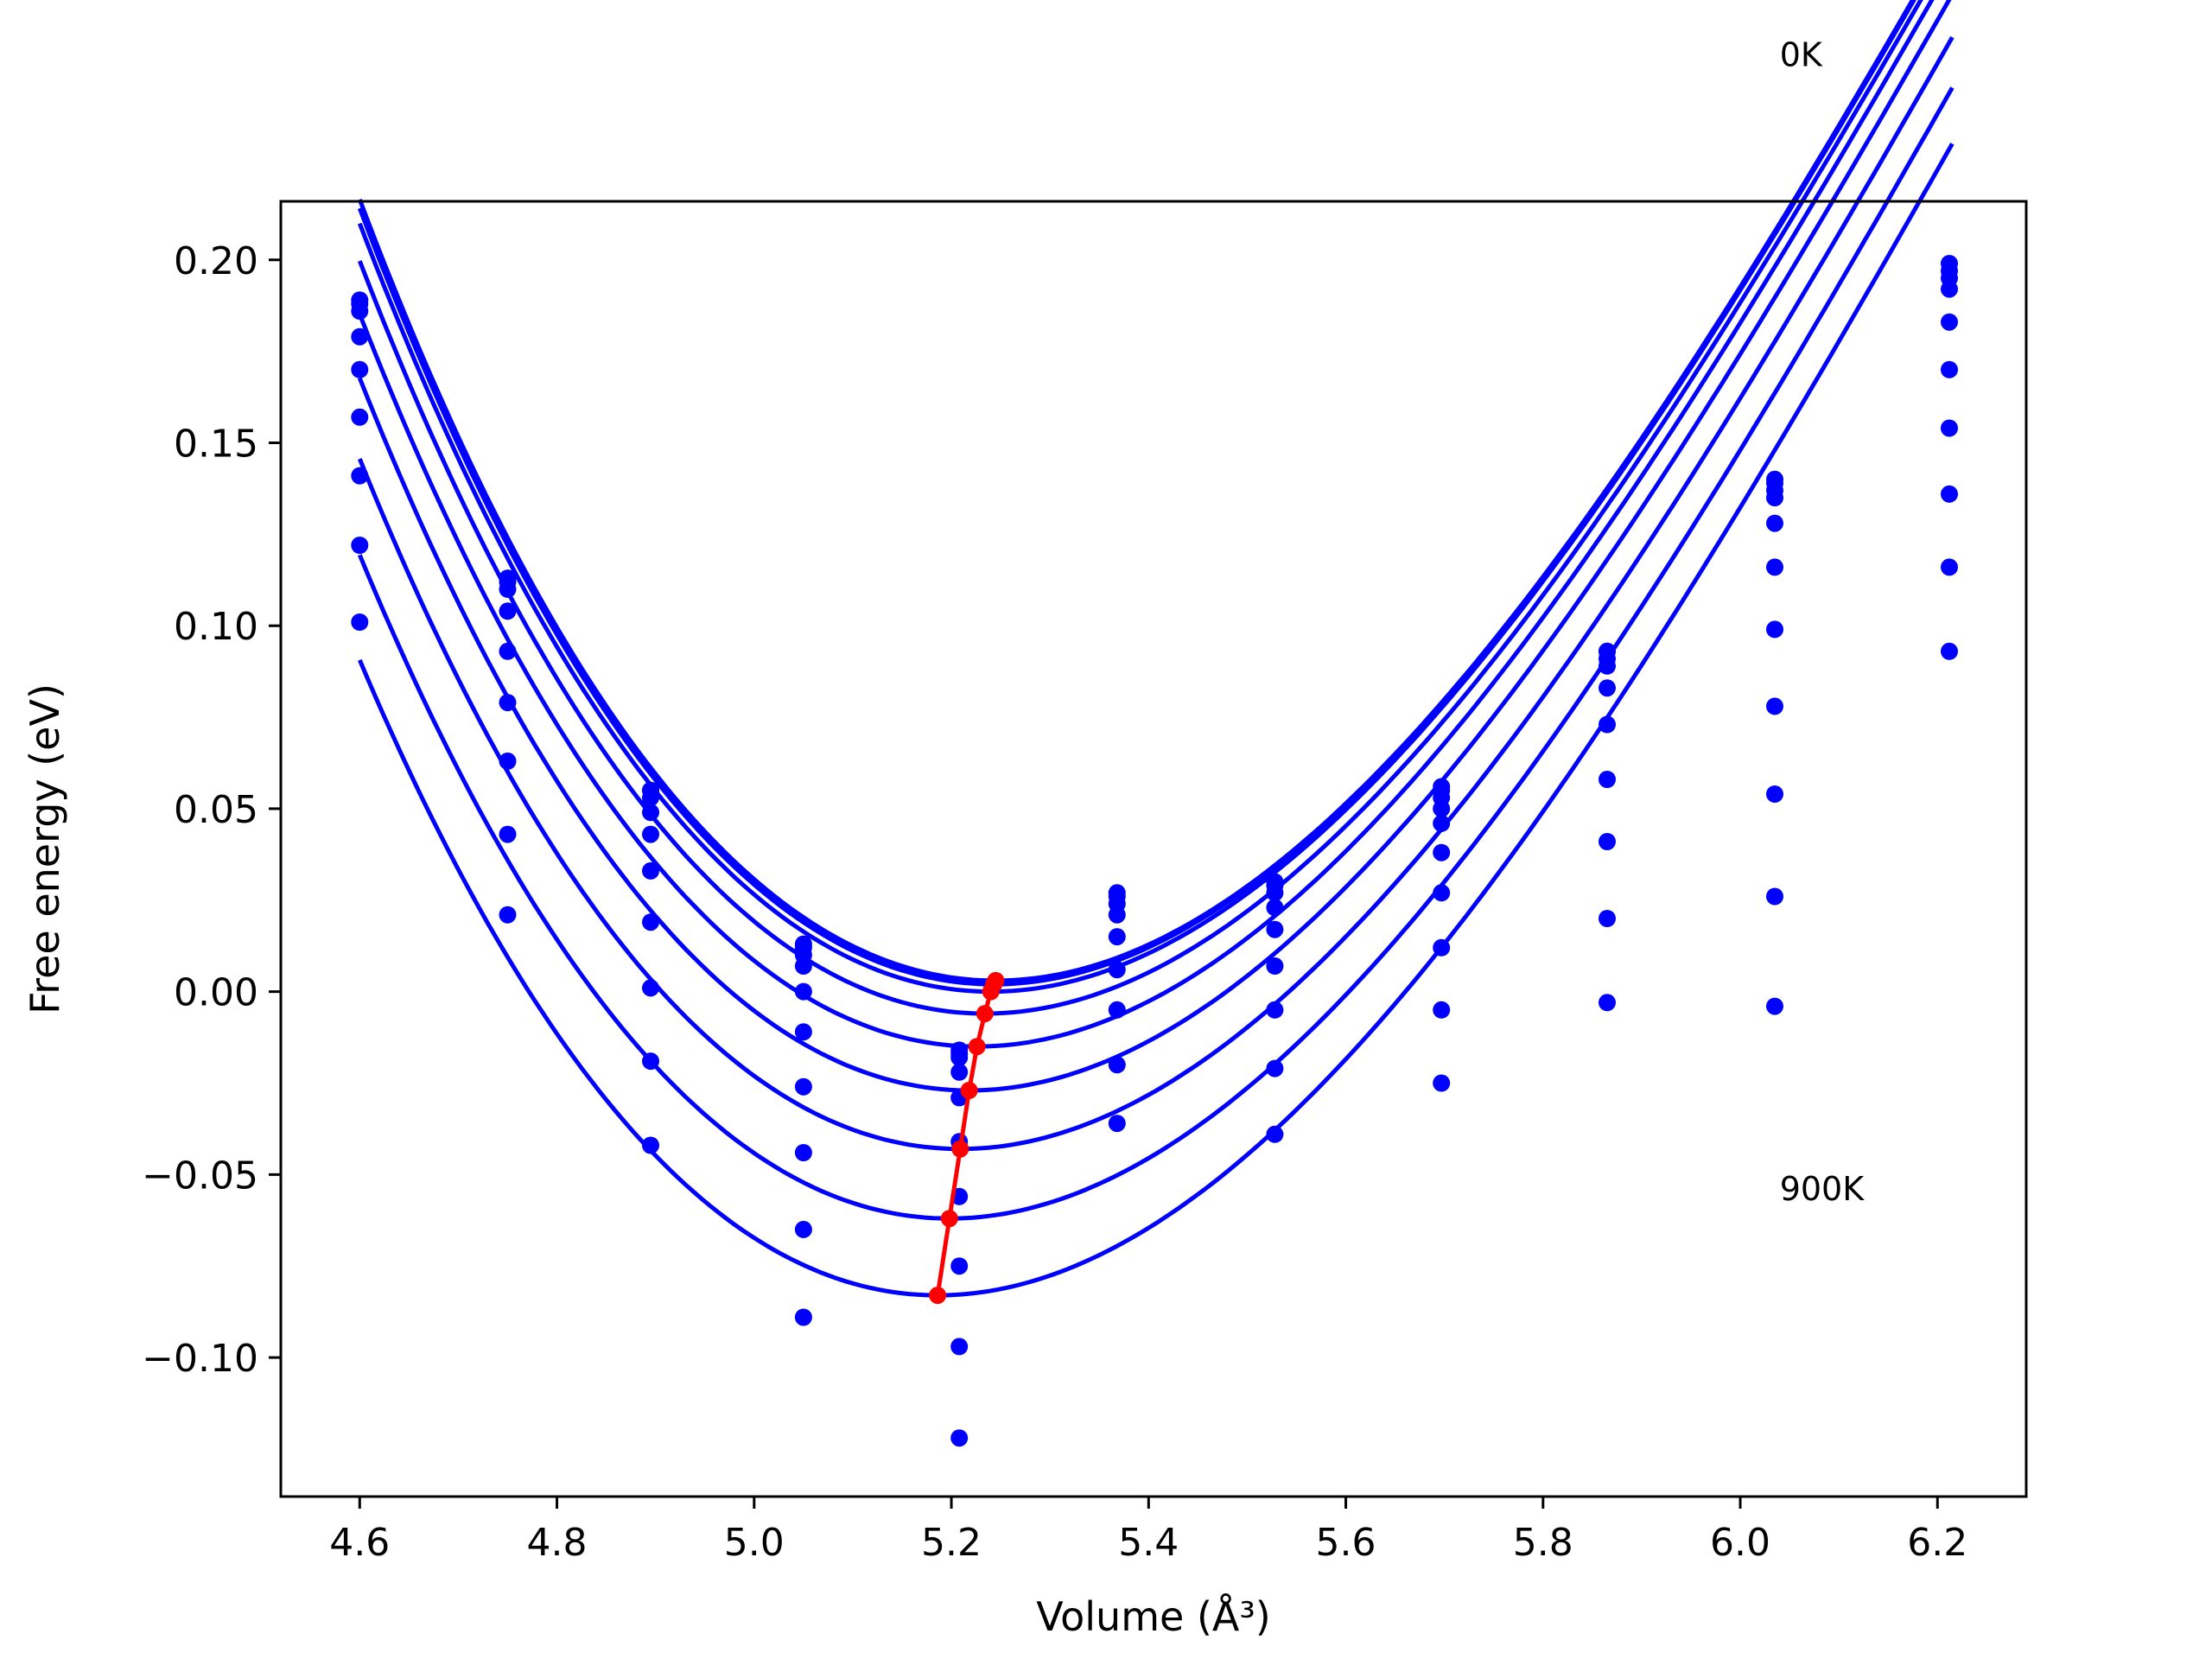  I want to click on x-tick-label: 5.0, so click(754, 1543).